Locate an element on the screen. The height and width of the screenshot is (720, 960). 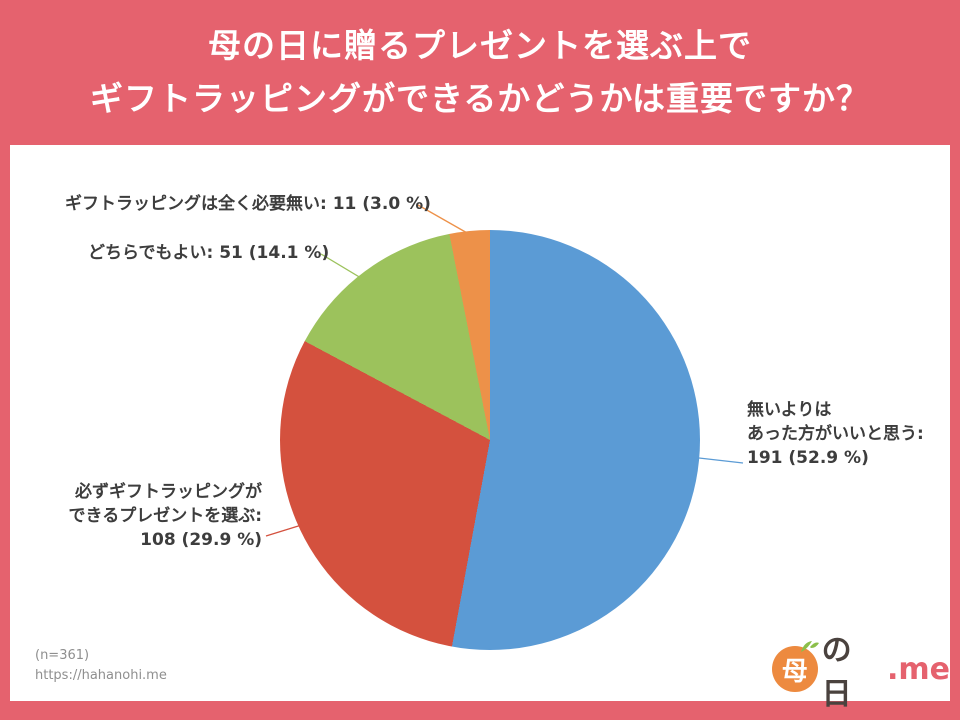
slice-label-better-than-nothing: 無いよりは あった方がいいと思う: 191 (52.9 %) is located at coordinates (835, 434).